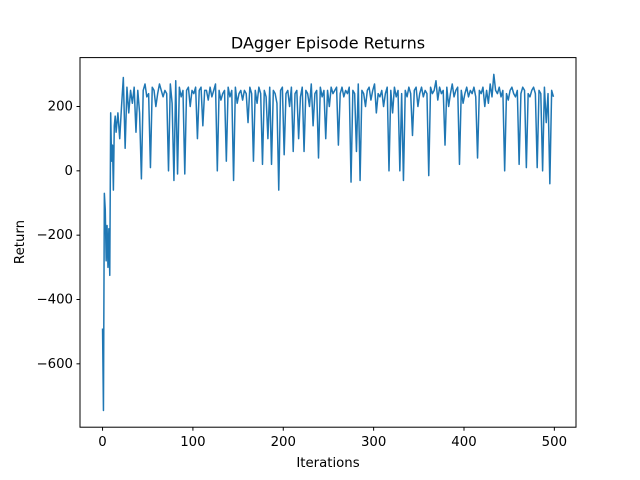  What do you see at coordinates (20, 242) in the screenshot?
I see `y-axis-label: Return` at bounding box center [20, 242].